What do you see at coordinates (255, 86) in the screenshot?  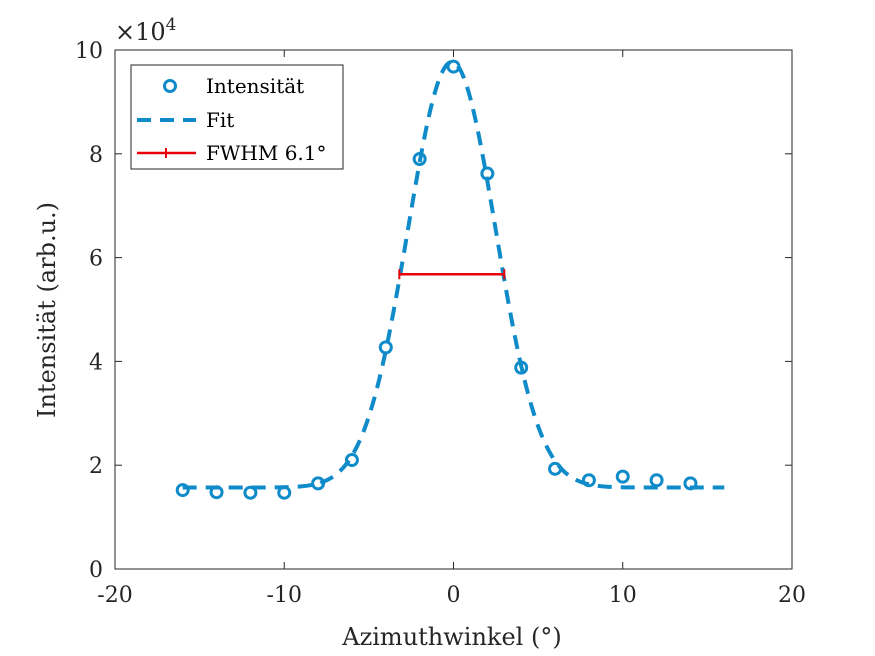 I see `legend-label: Intensität` at bounding box center [255, 86].